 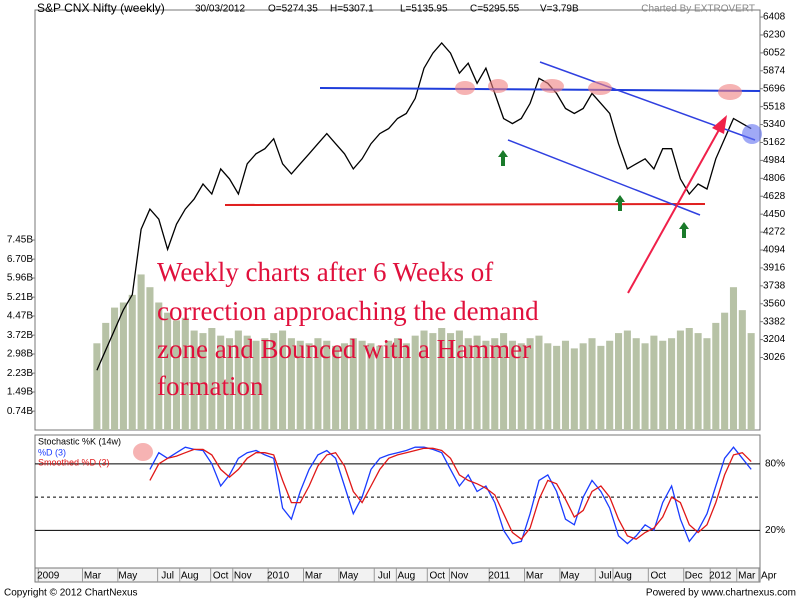 I want to click on open: O=5274.35, so click(x=293, y=9).